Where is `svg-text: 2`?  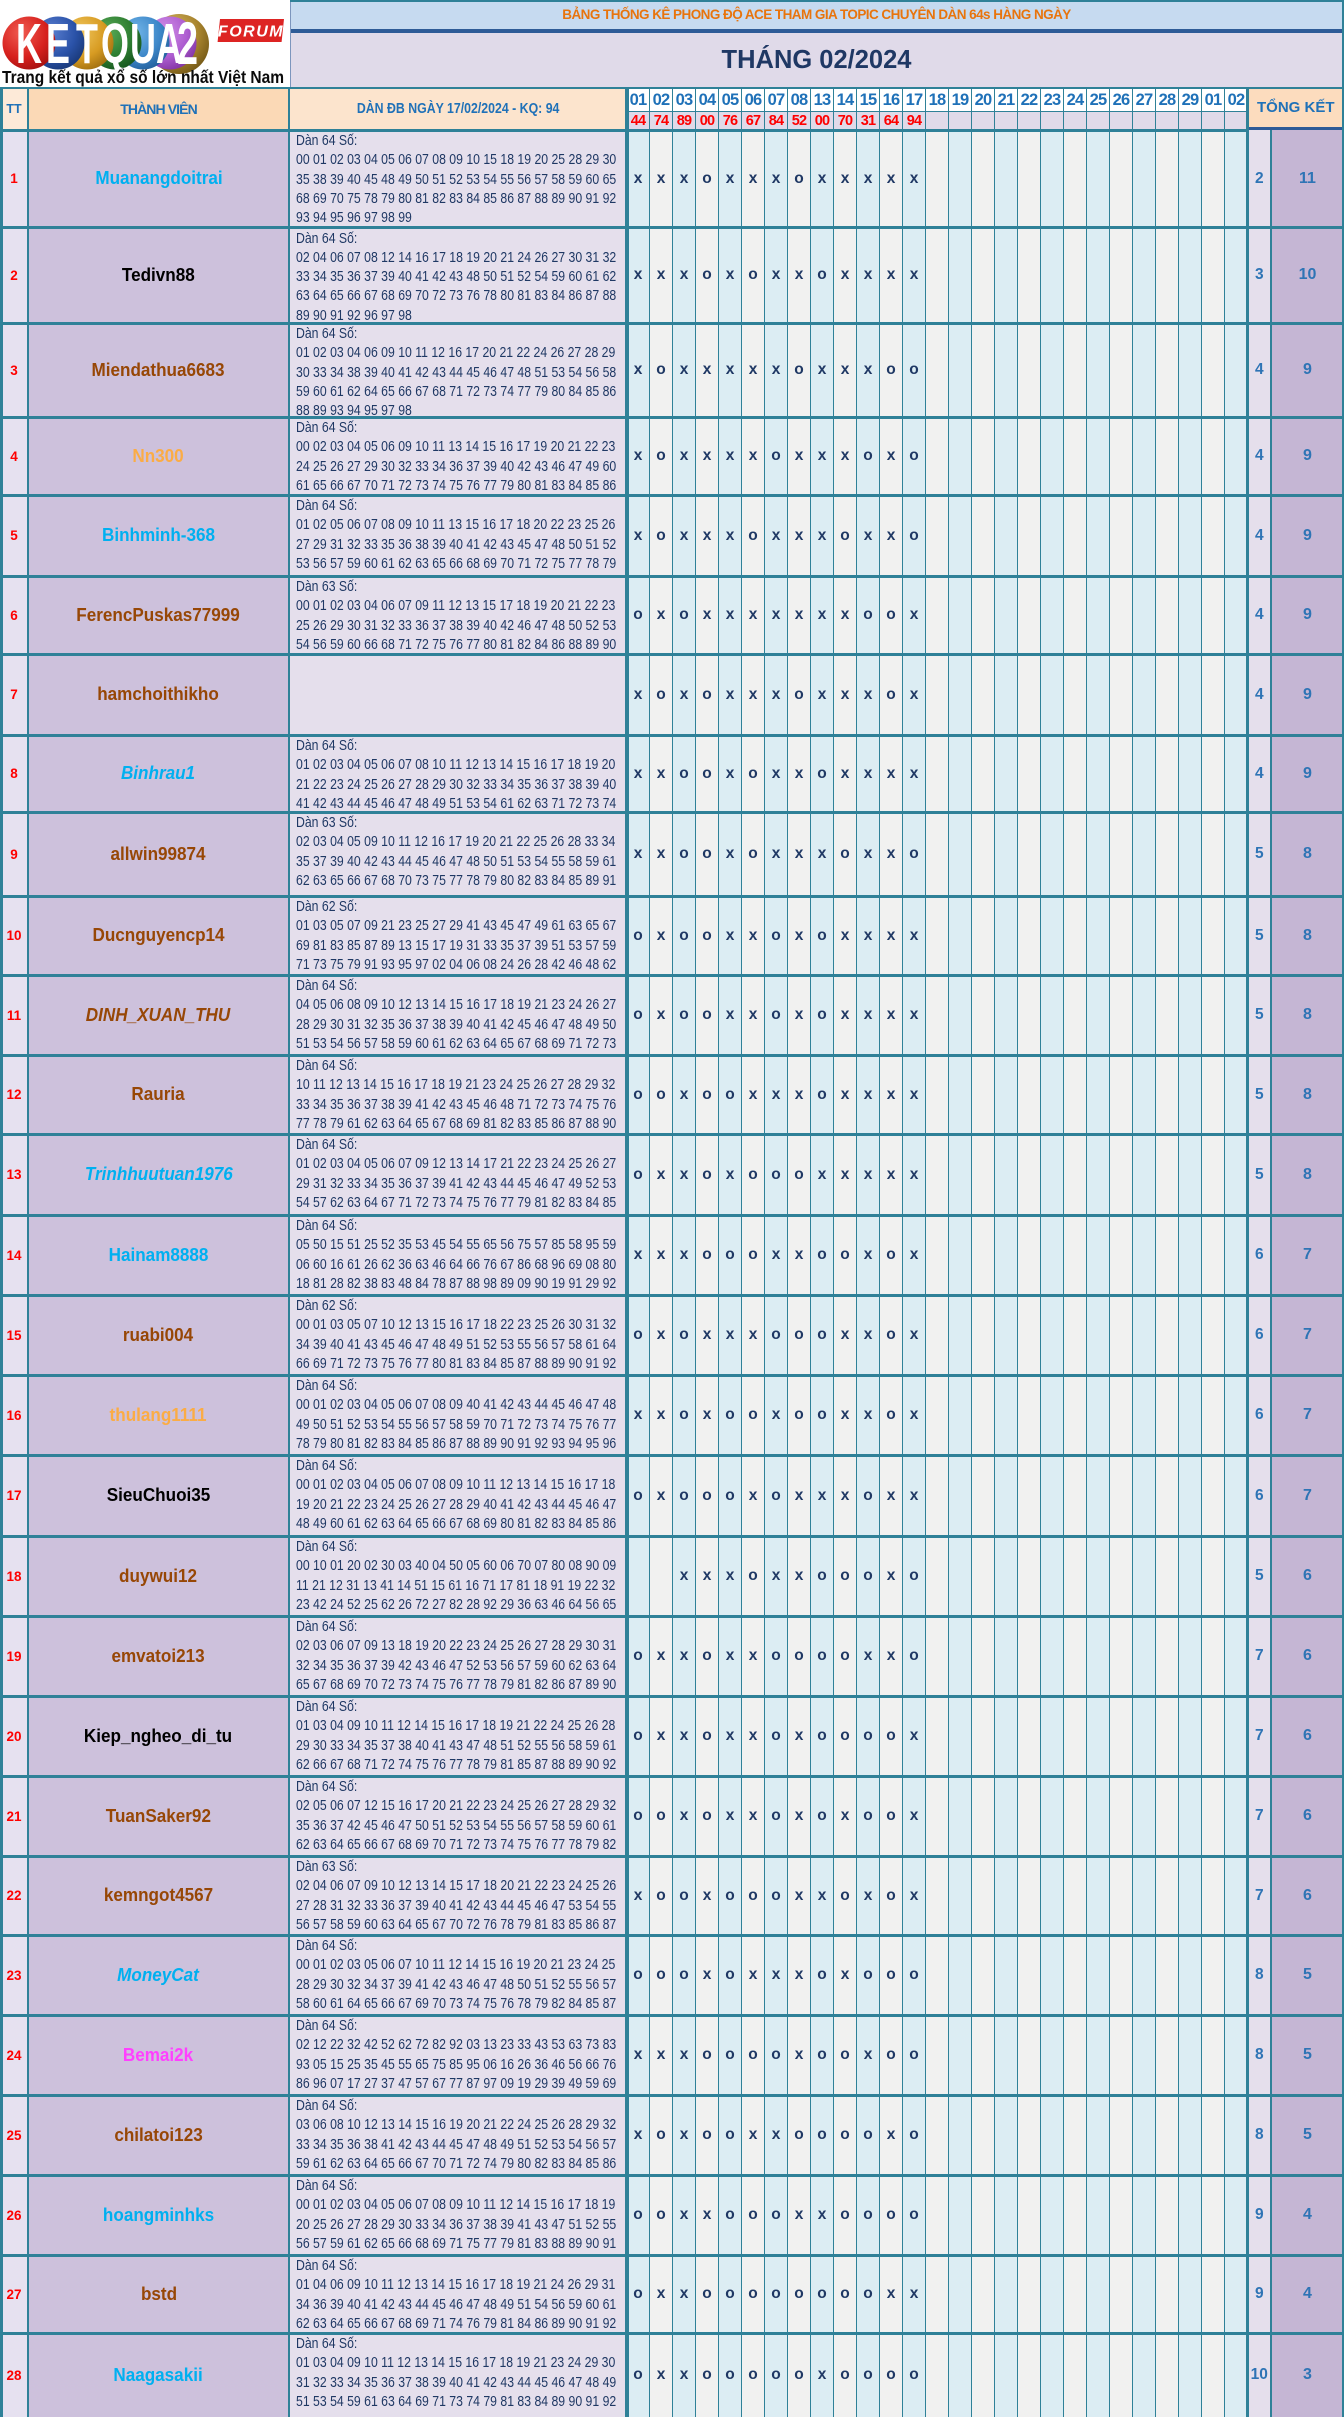 svg-text: 2 is located at coordinates (187, 43).